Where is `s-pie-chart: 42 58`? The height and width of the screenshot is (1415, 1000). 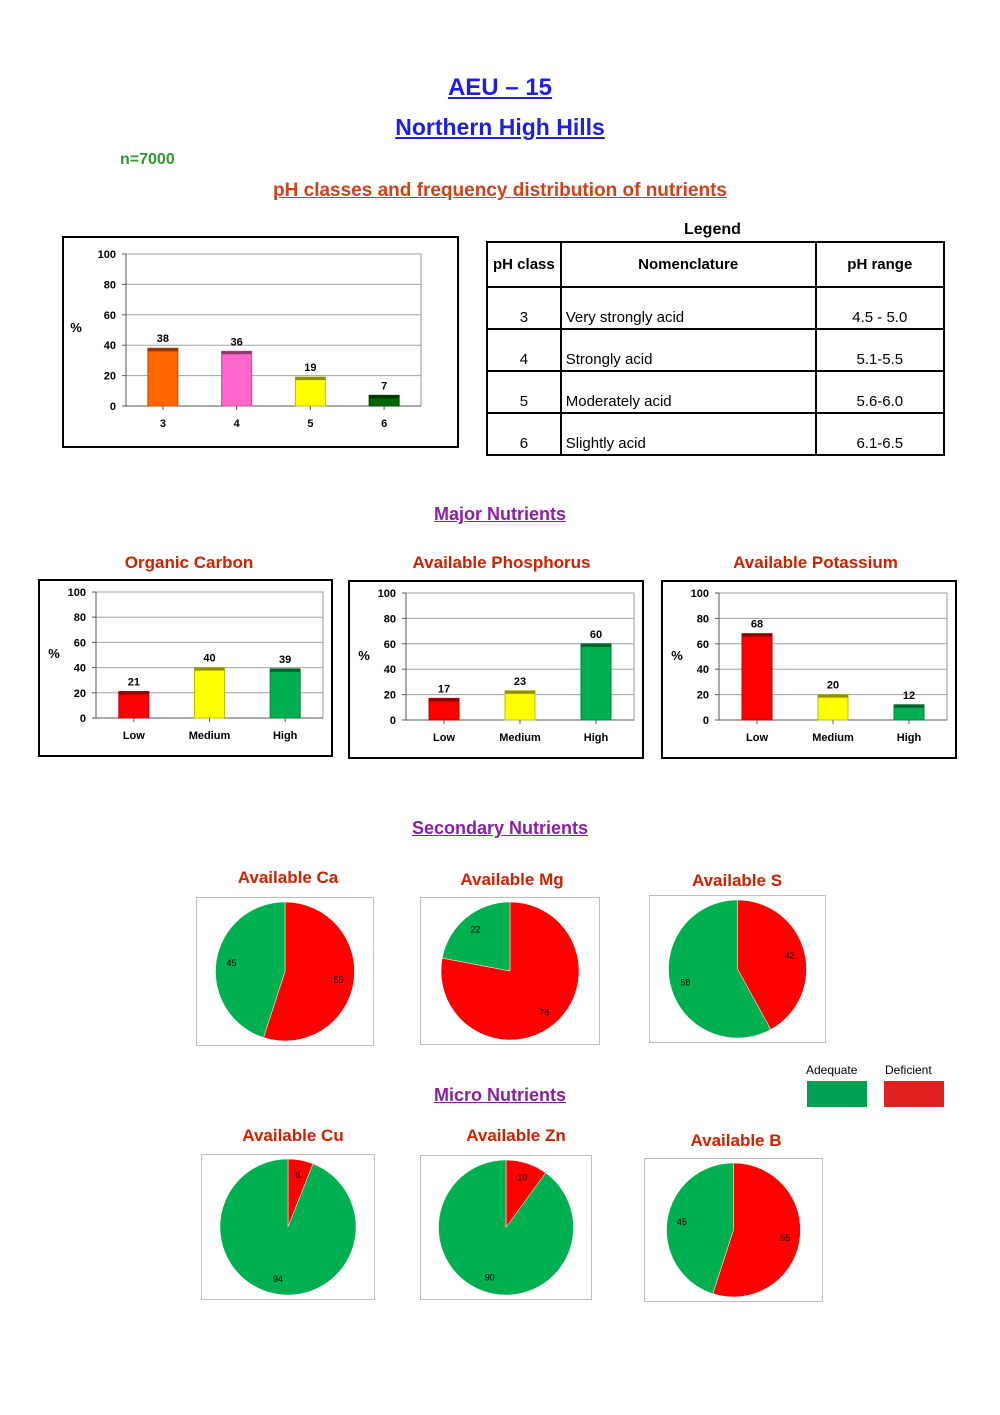 s-pie-chart: 42 58 is located at coordinates (737, 969).